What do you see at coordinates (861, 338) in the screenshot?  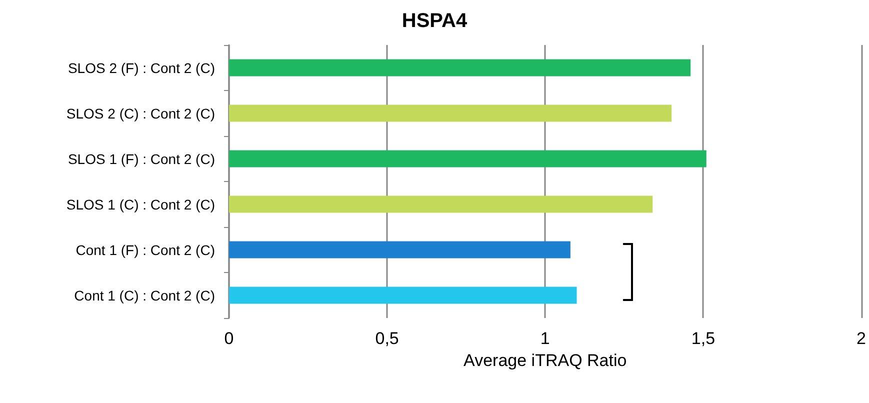 I see `x-tick-label: 2` at bounding box center [861, 338].